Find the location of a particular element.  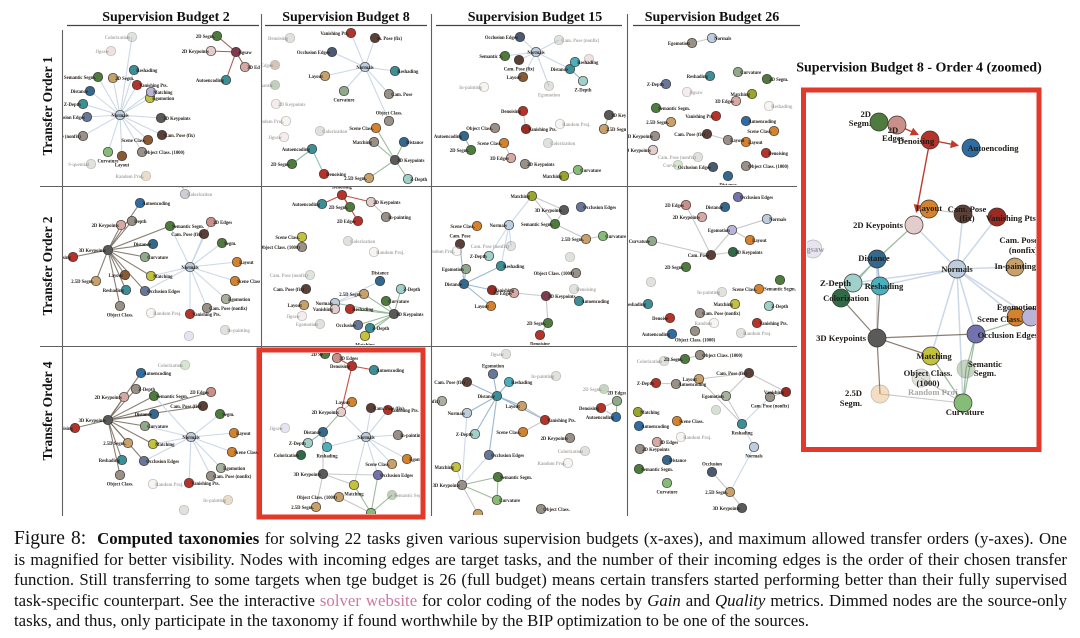

svg-text: Semantic is located at coordinates (985, 364).